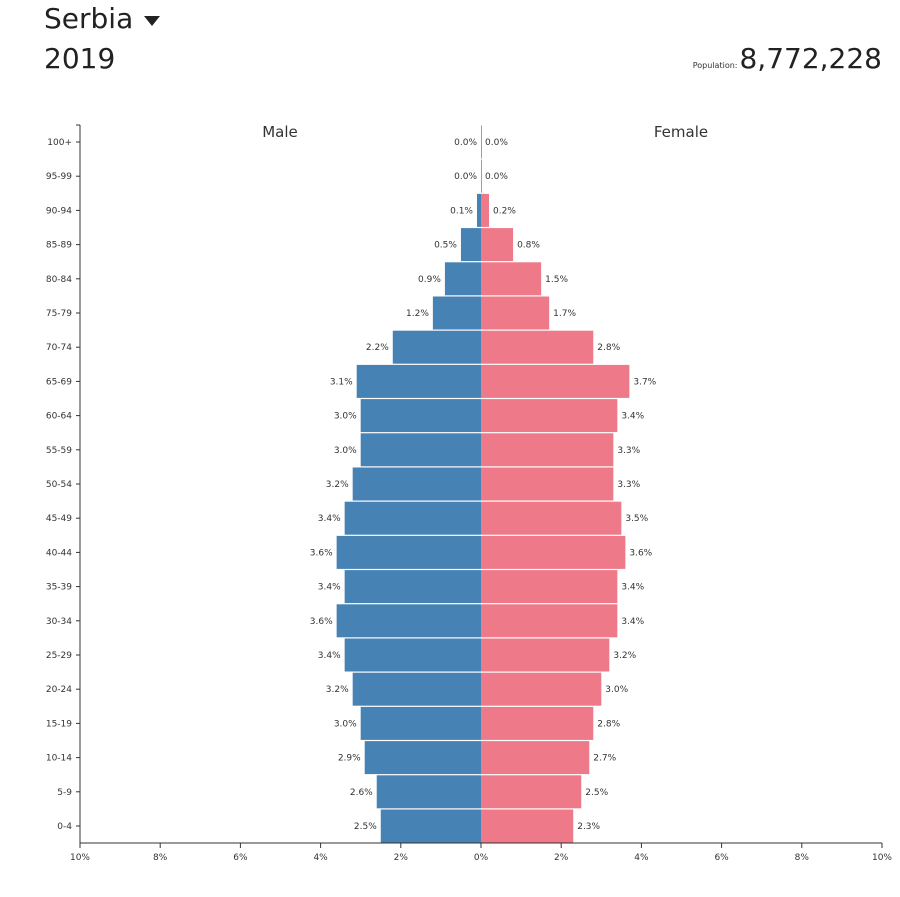 Image resolution: width=900 pixels, height=897 pixels. I want to click on x-tick-label: 2%, so click(401, 858).